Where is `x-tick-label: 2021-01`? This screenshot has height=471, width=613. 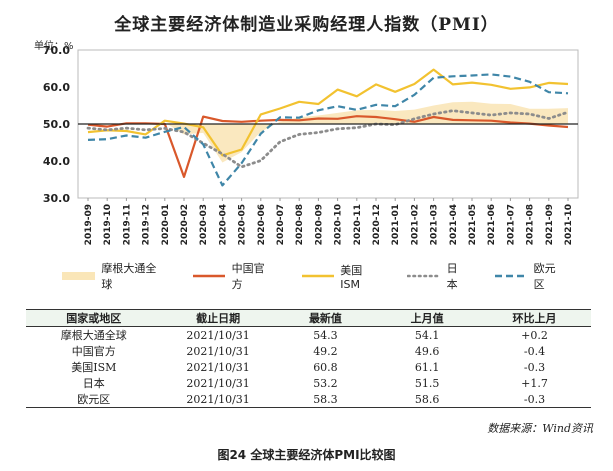
x-tick-label: 2021-01 is located at coordinates (396, 224).